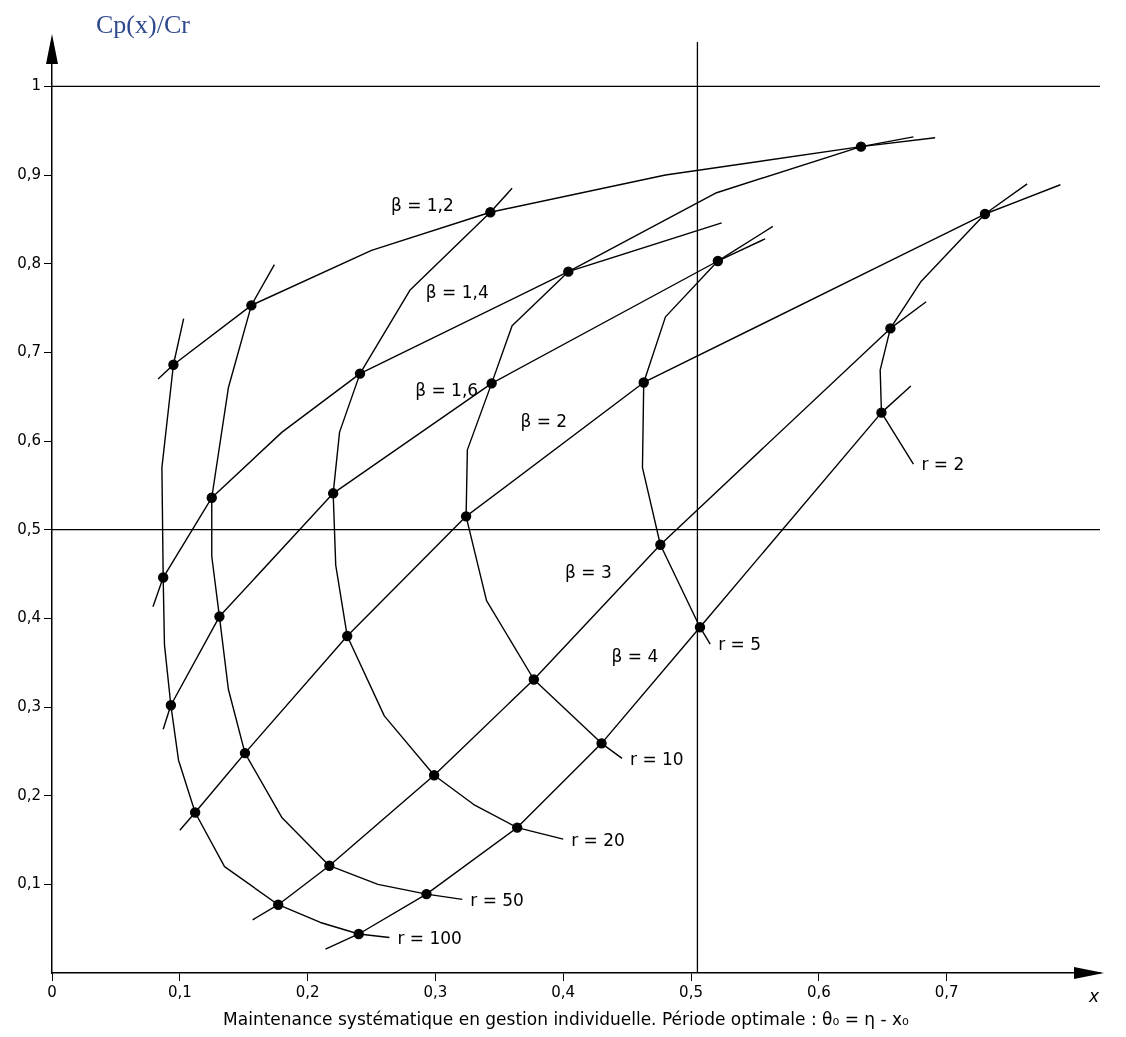  Describe the element at coordinates (29, 528) in the screenshot. I see `y-tick-label: 0,5` at that location.